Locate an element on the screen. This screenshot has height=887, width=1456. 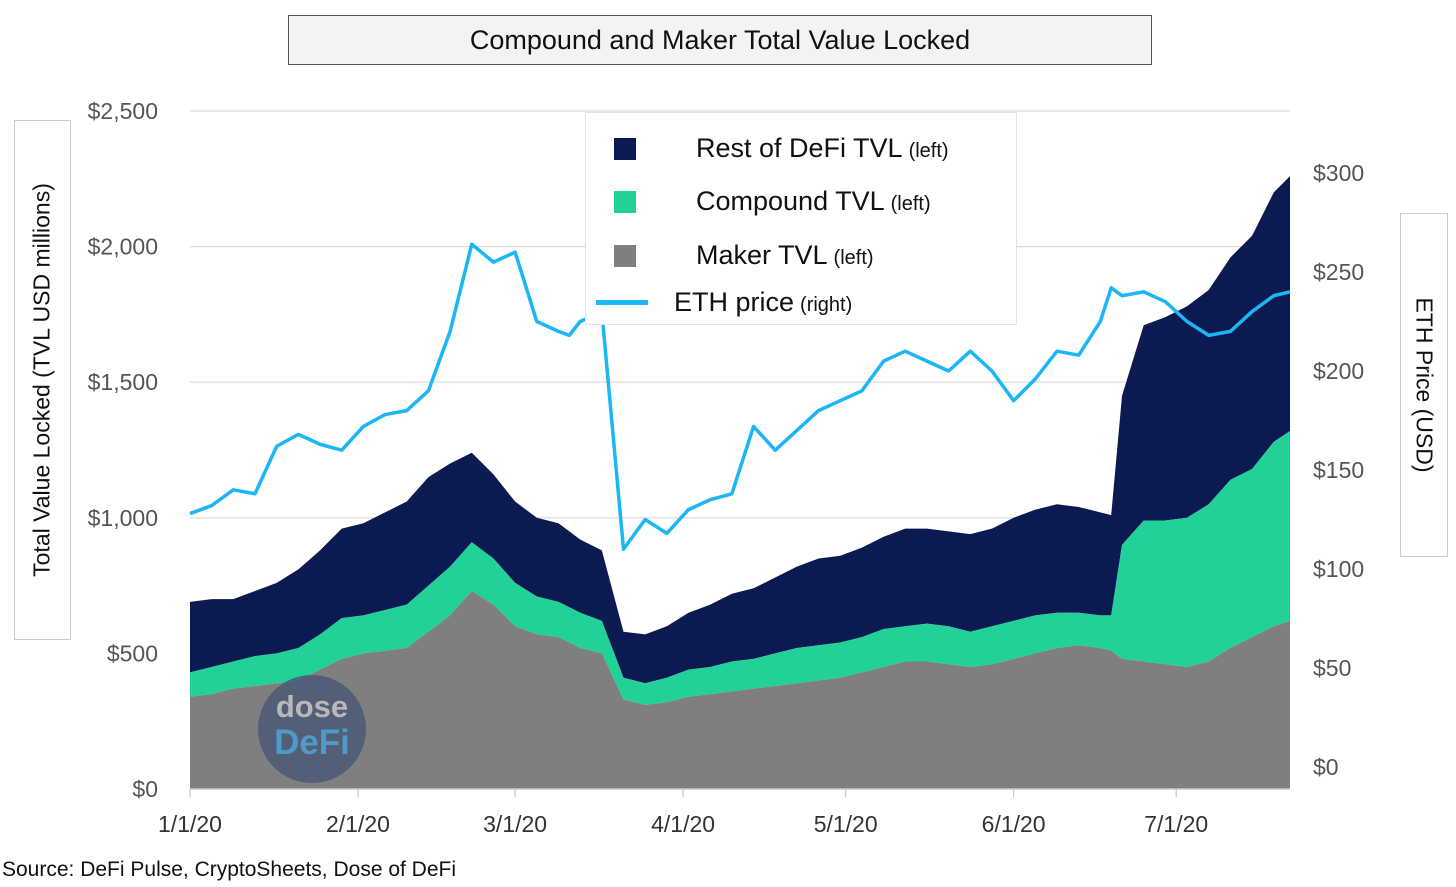
y-right-tick-label: $200 is located at coordinates (1338, 371).